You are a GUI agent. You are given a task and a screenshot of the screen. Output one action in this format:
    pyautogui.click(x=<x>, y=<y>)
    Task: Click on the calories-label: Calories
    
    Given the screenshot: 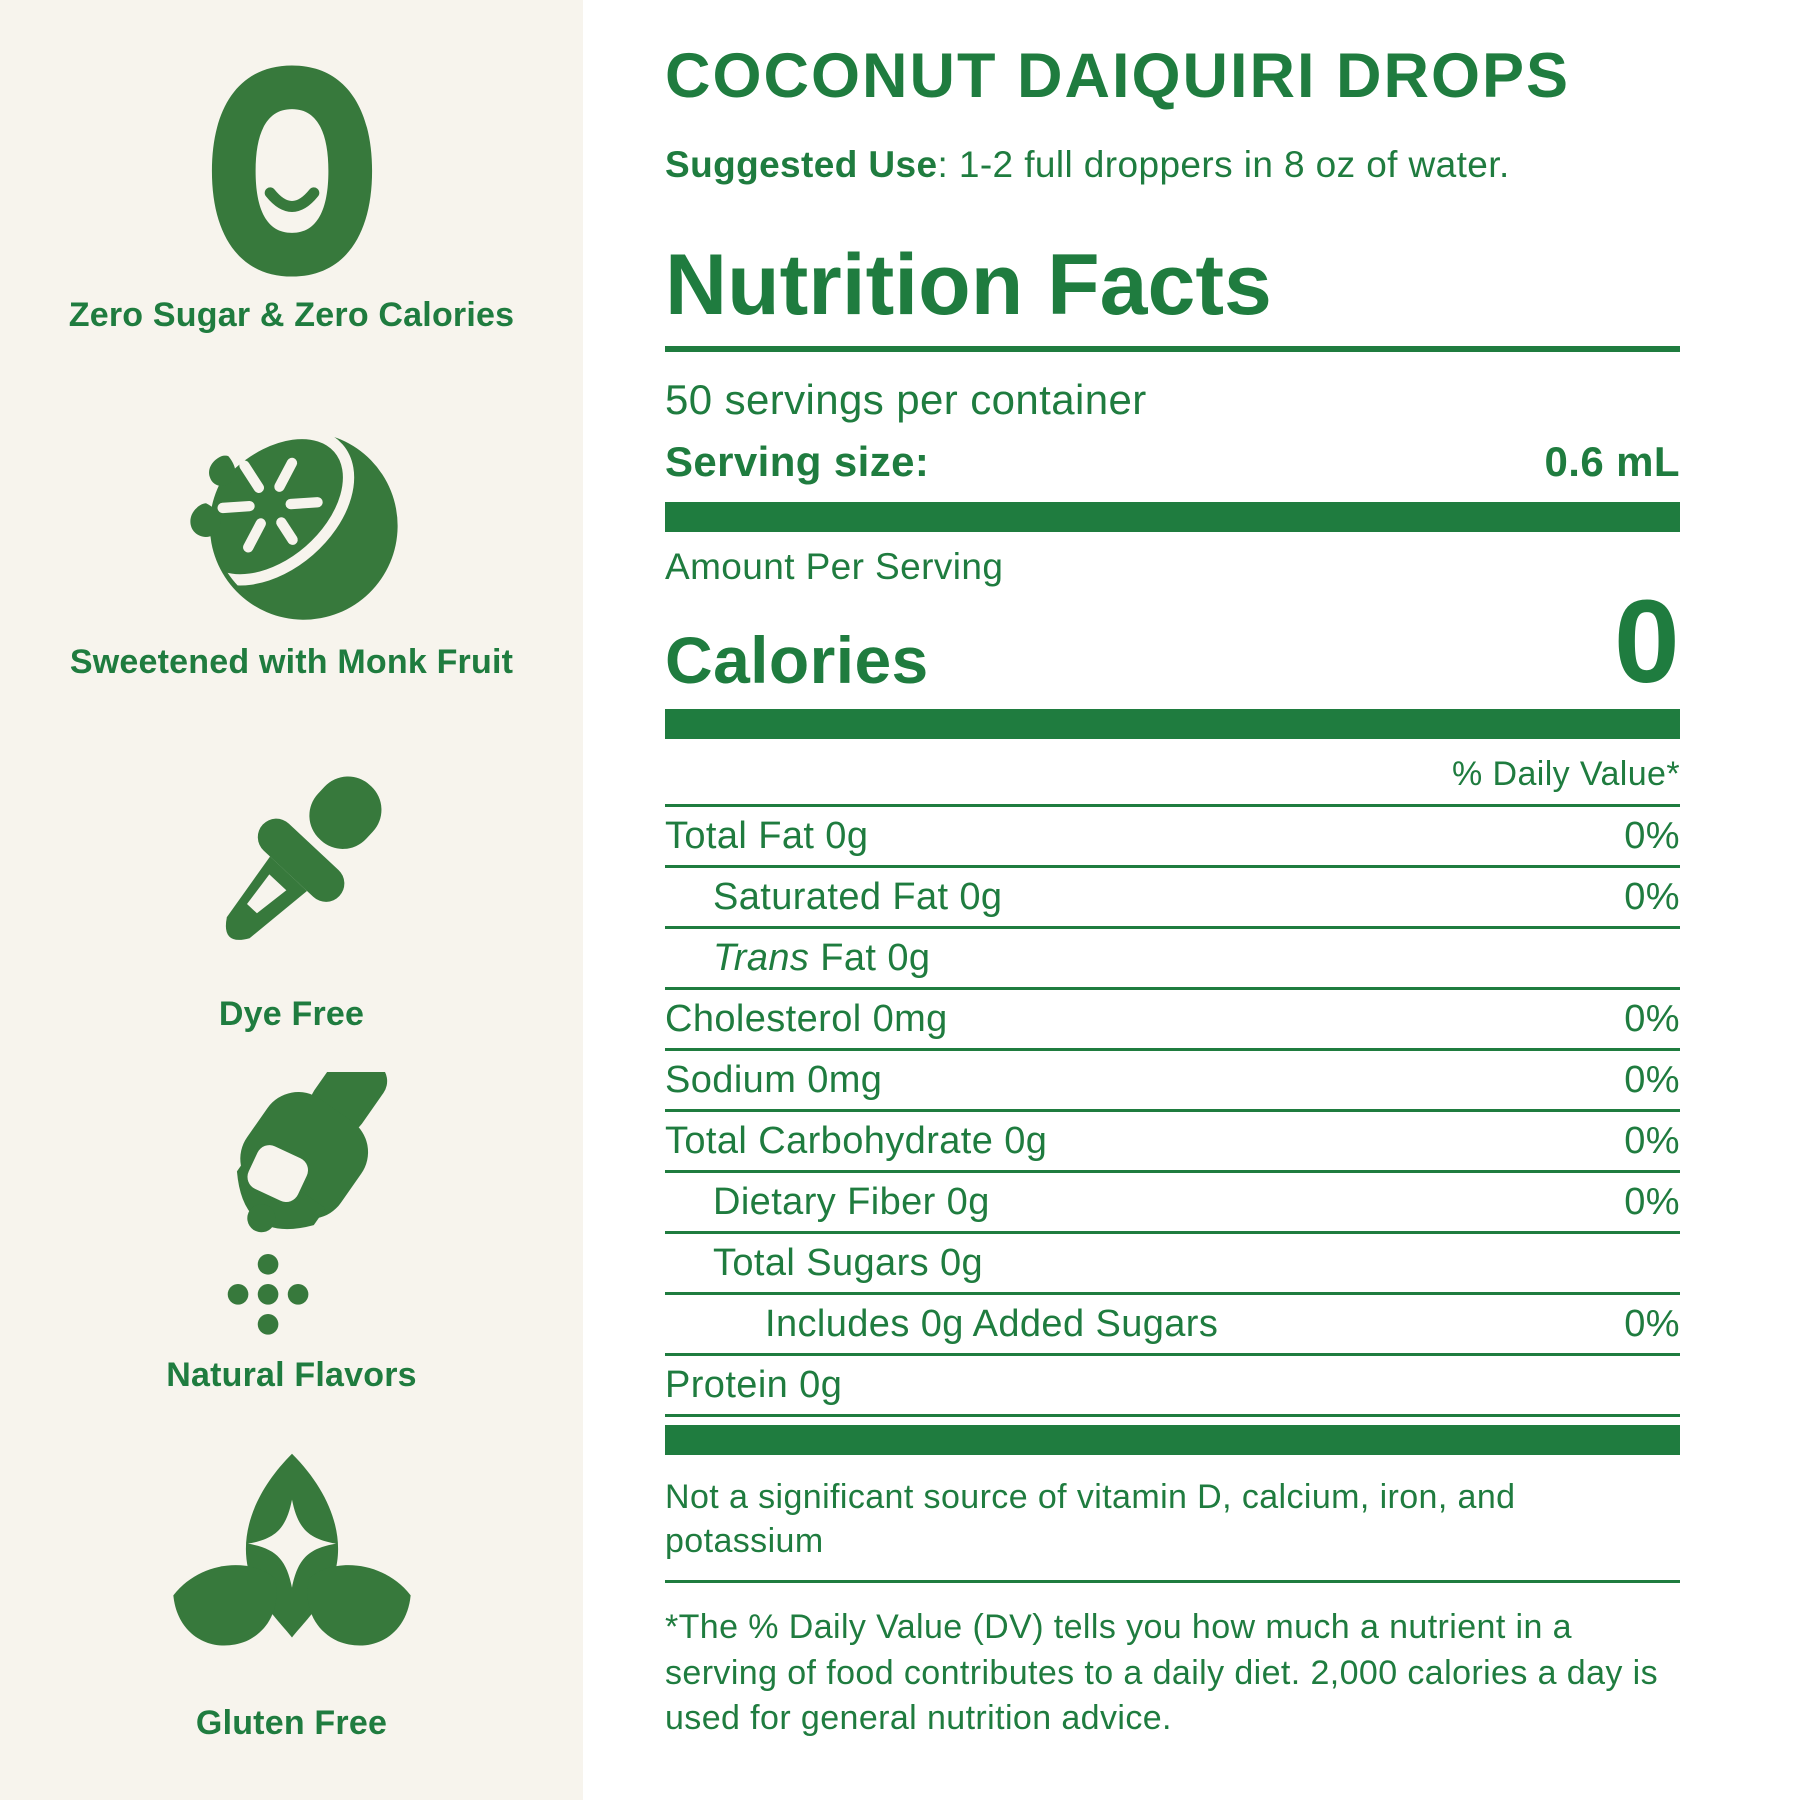 What is the action you would take?
    pyautogui.click(x=797, y=659)
    